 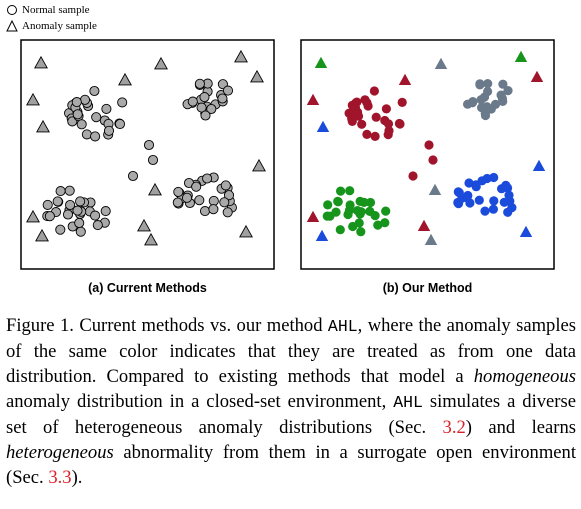 I want to click on figure-legend: Normal sample Anomaly sample, so click(x=86, y=19).